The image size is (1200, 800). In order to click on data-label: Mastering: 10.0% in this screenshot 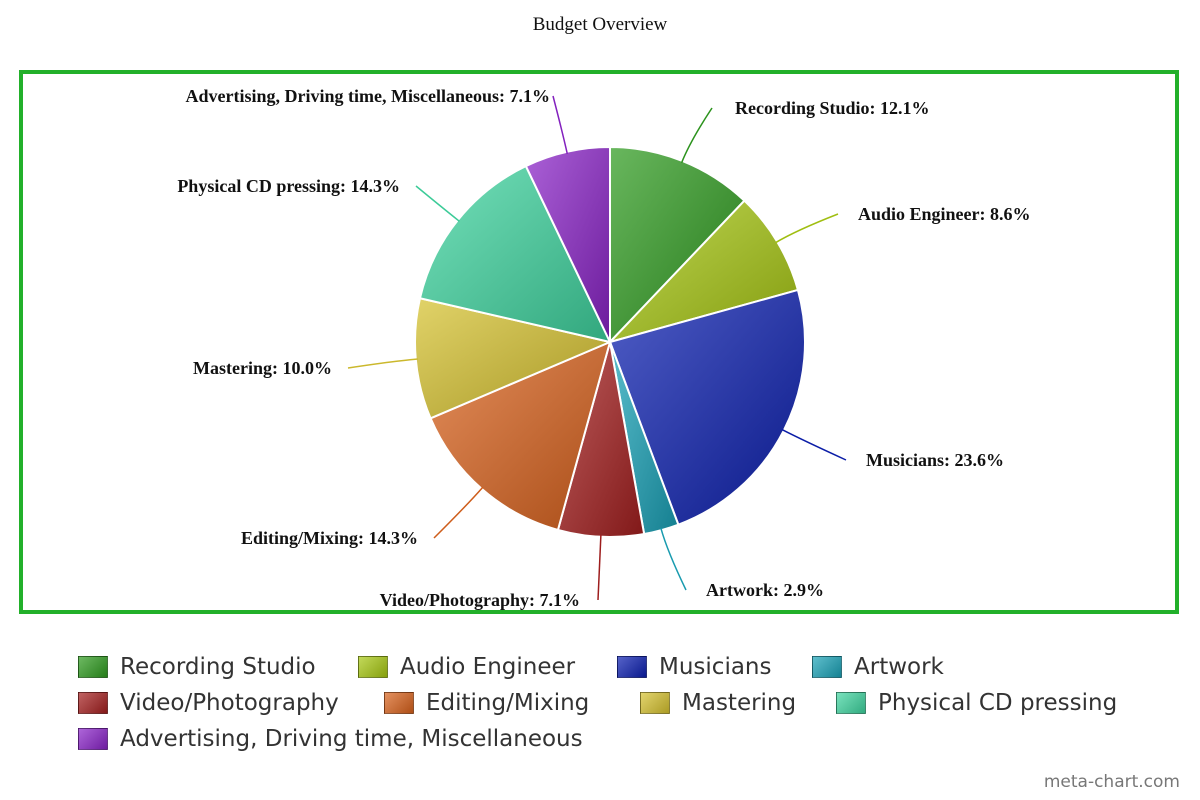, I will do `click(262, 368)`.